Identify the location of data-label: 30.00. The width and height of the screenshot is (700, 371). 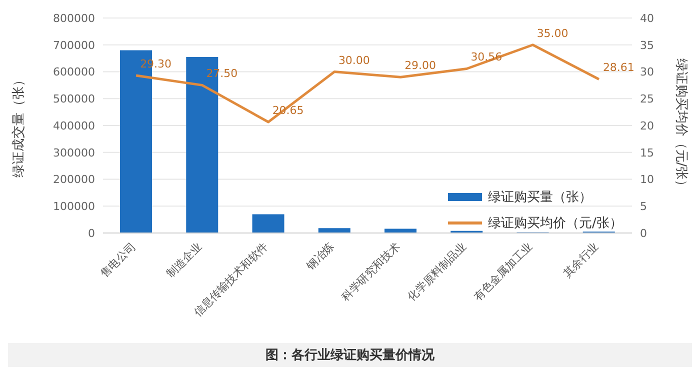
(354, 60).